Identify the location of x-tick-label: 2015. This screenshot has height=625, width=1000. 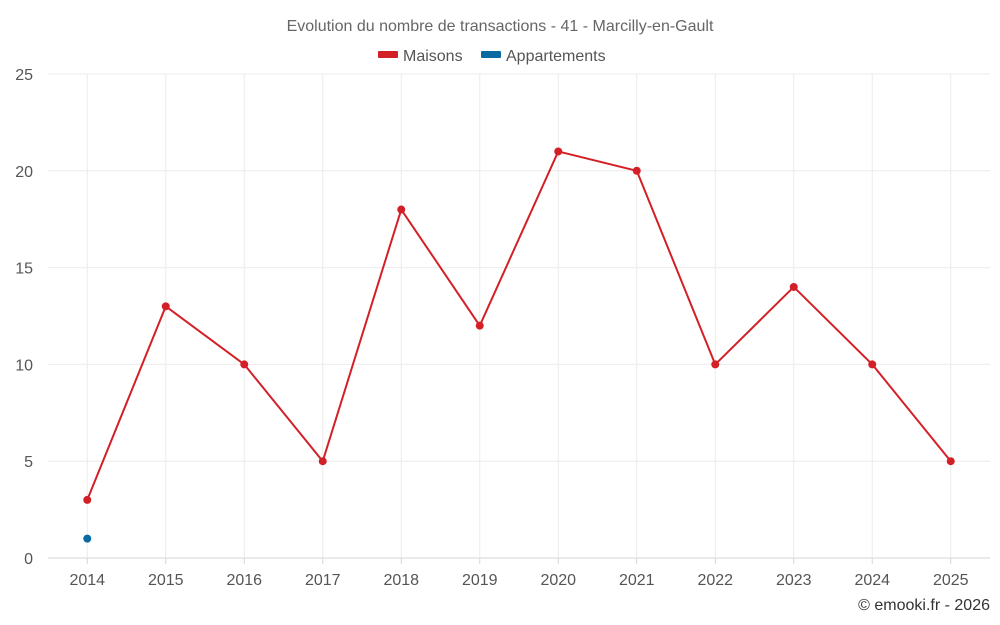
(166, 580).